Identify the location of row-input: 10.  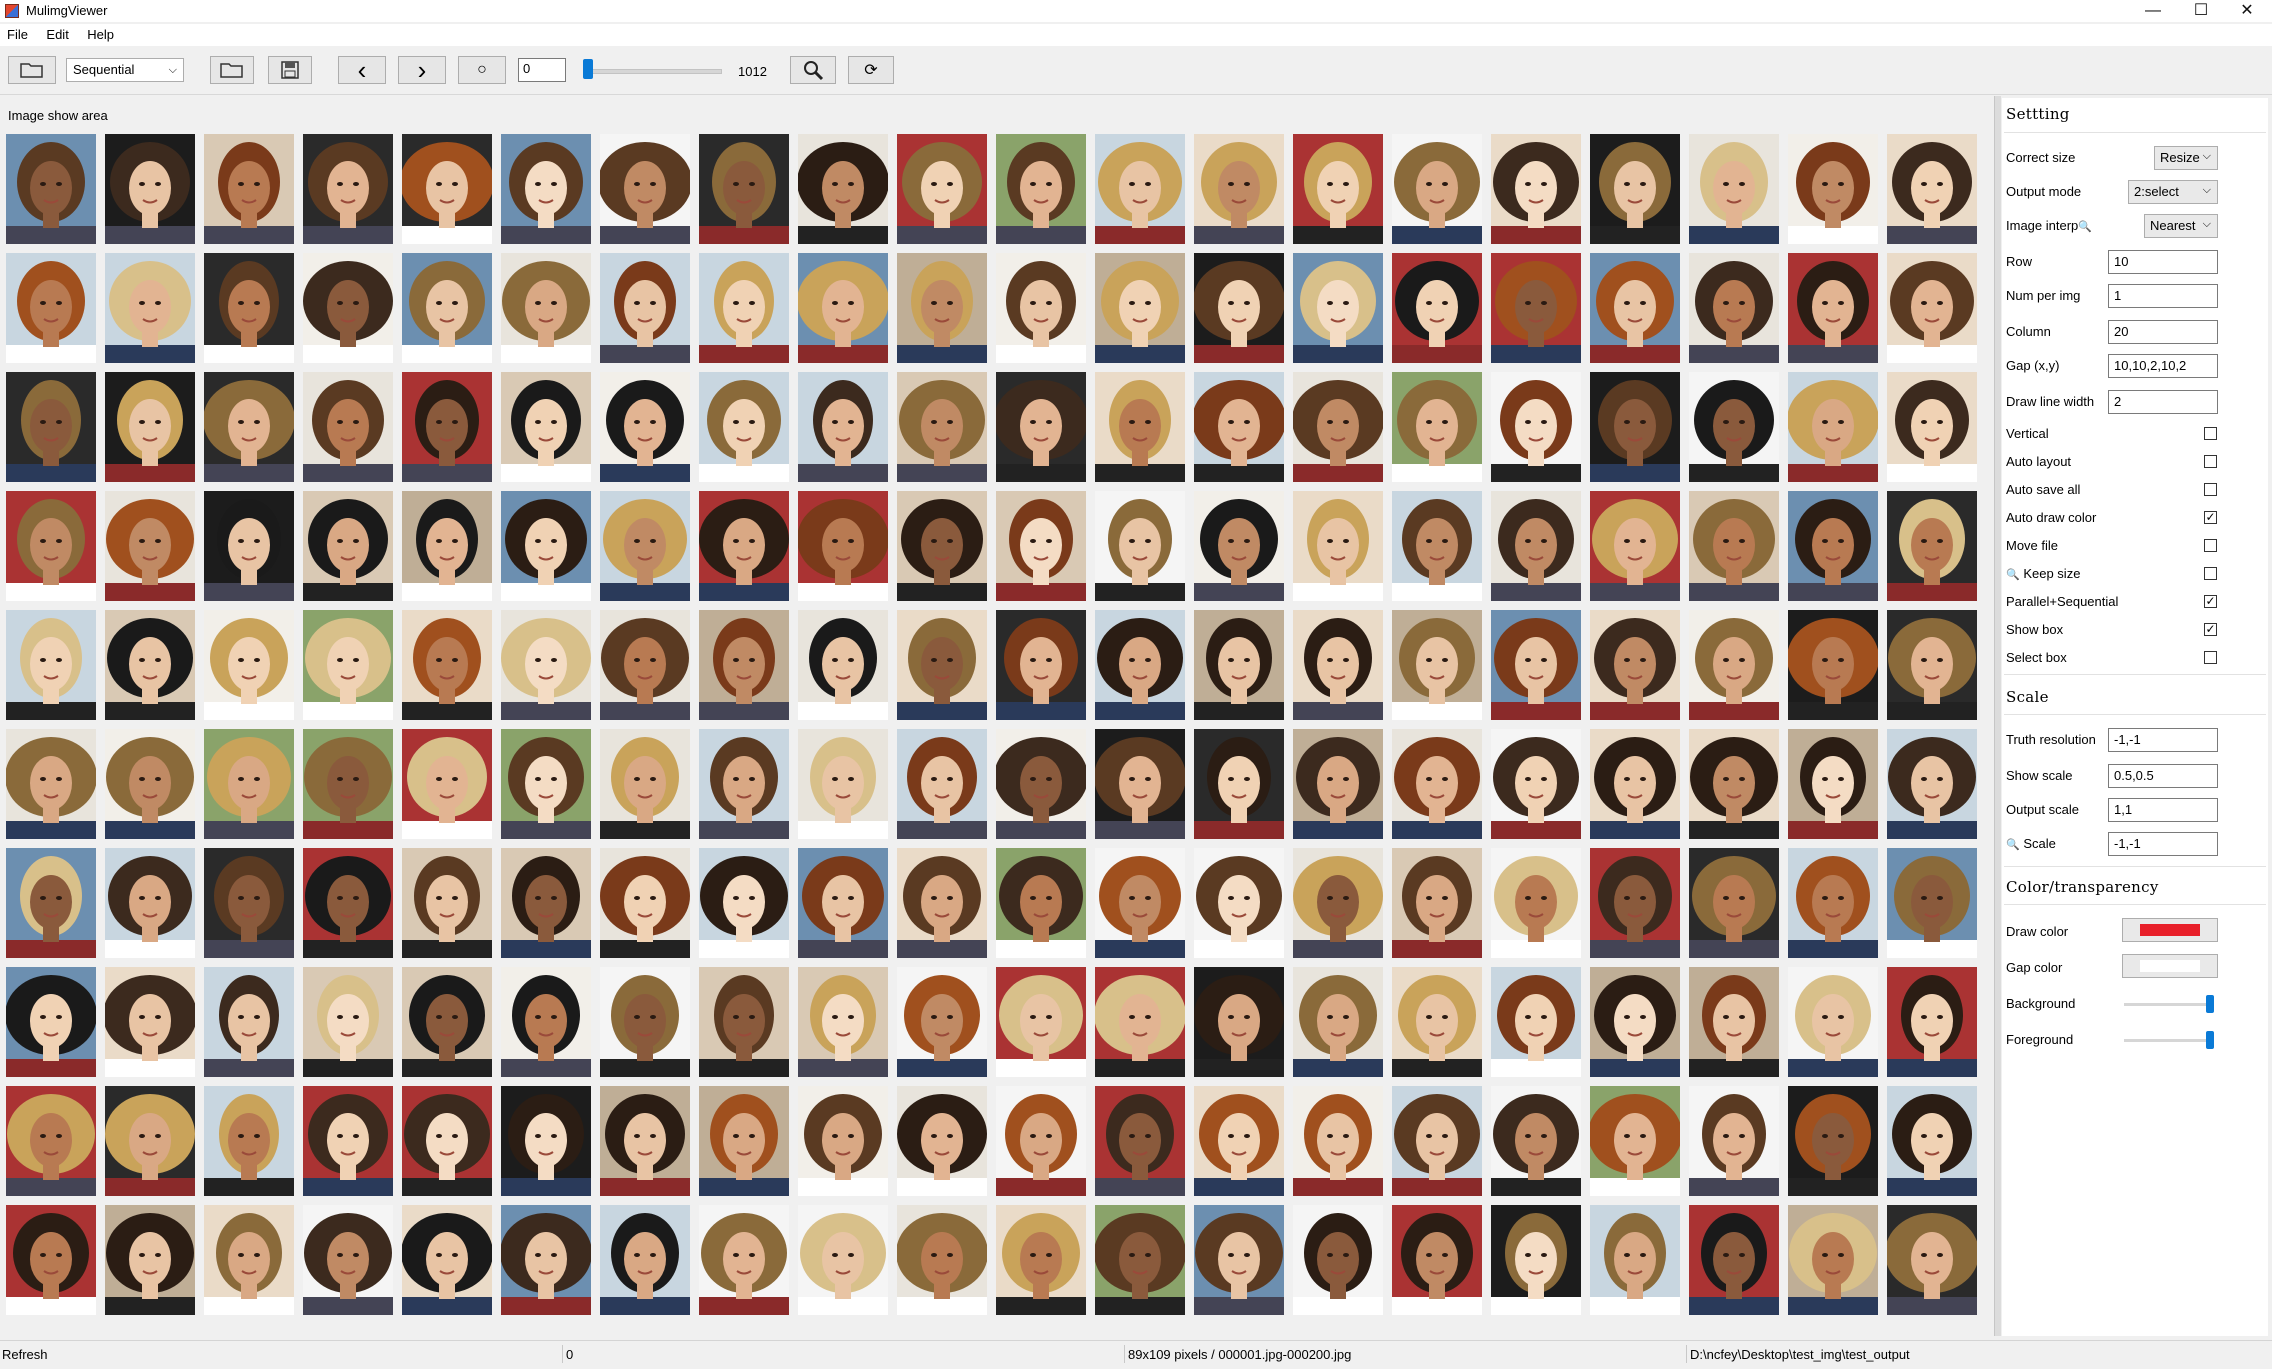
(2163, 262).